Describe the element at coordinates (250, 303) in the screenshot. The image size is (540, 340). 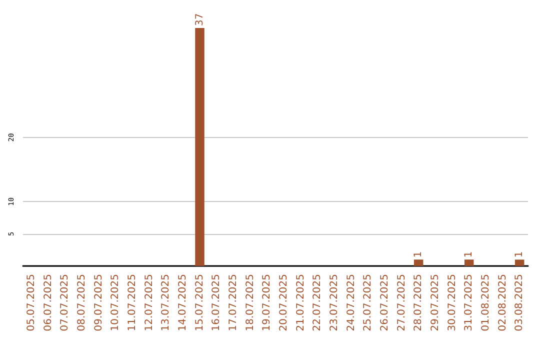
I see `x-tick-label: 18.07.2025` at that location.